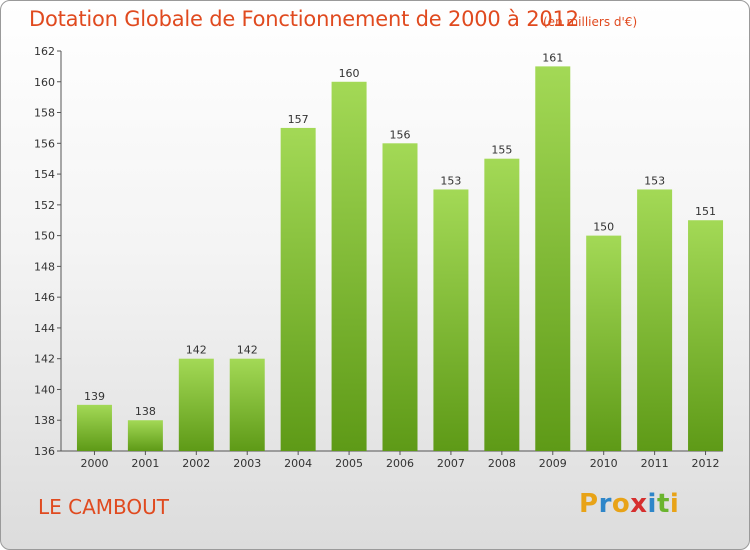  I want to click on data-label-2002: 142, so click(196, 350).